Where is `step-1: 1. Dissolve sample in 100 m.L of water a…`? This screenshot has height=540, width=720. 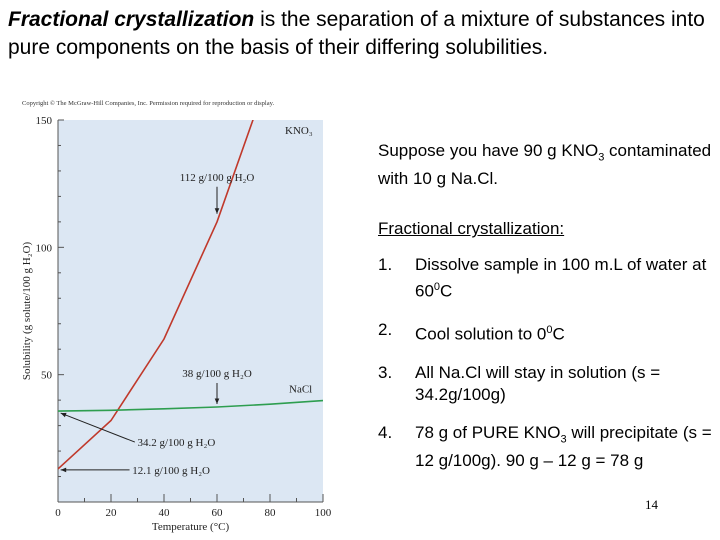 step-1: 1. Dissolve sample in 100 m.L of water a… is located at coordinates (542, 278).